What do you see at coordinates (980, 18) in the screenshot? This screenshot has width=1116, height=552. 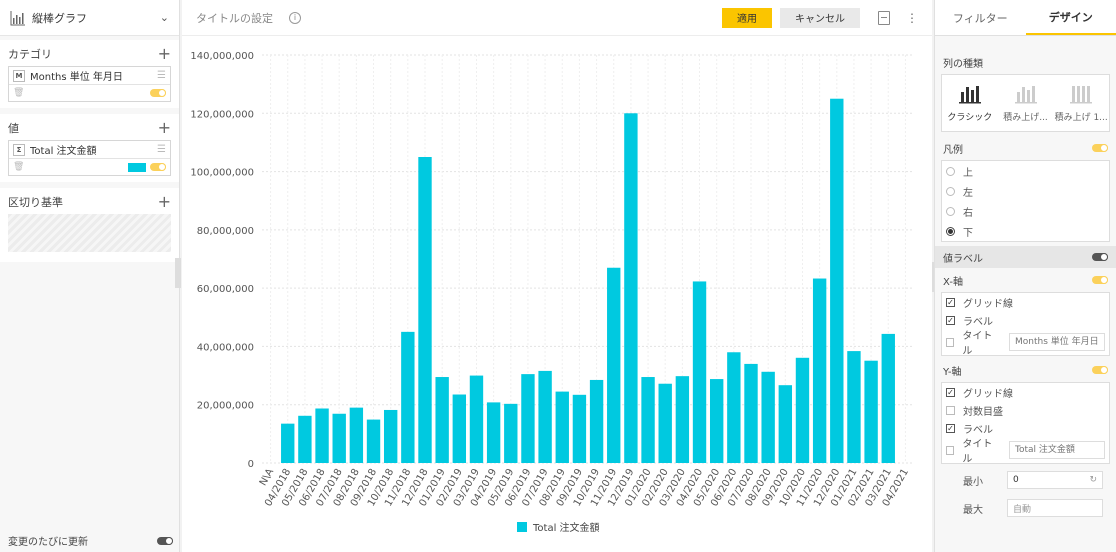 I see `tab-filter: フィルター` at bounding box center [980, 18].